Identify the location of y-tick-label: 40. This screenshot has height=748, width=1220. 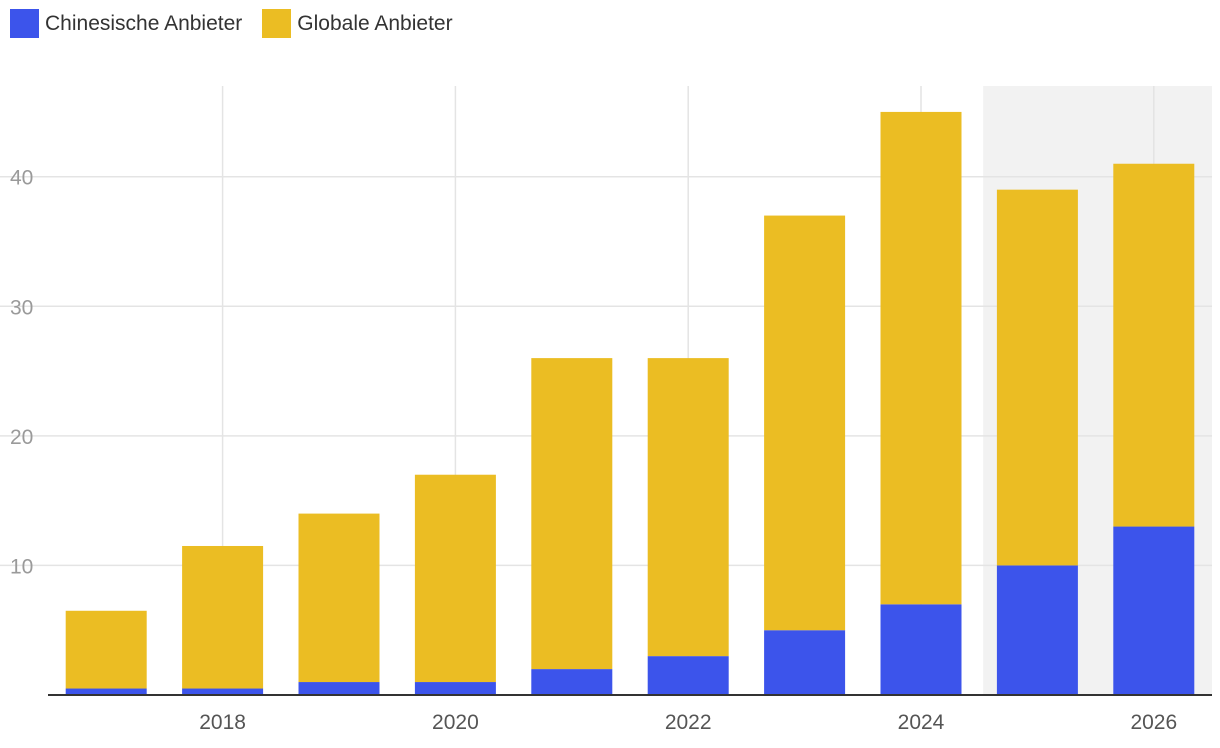
(21, 178).